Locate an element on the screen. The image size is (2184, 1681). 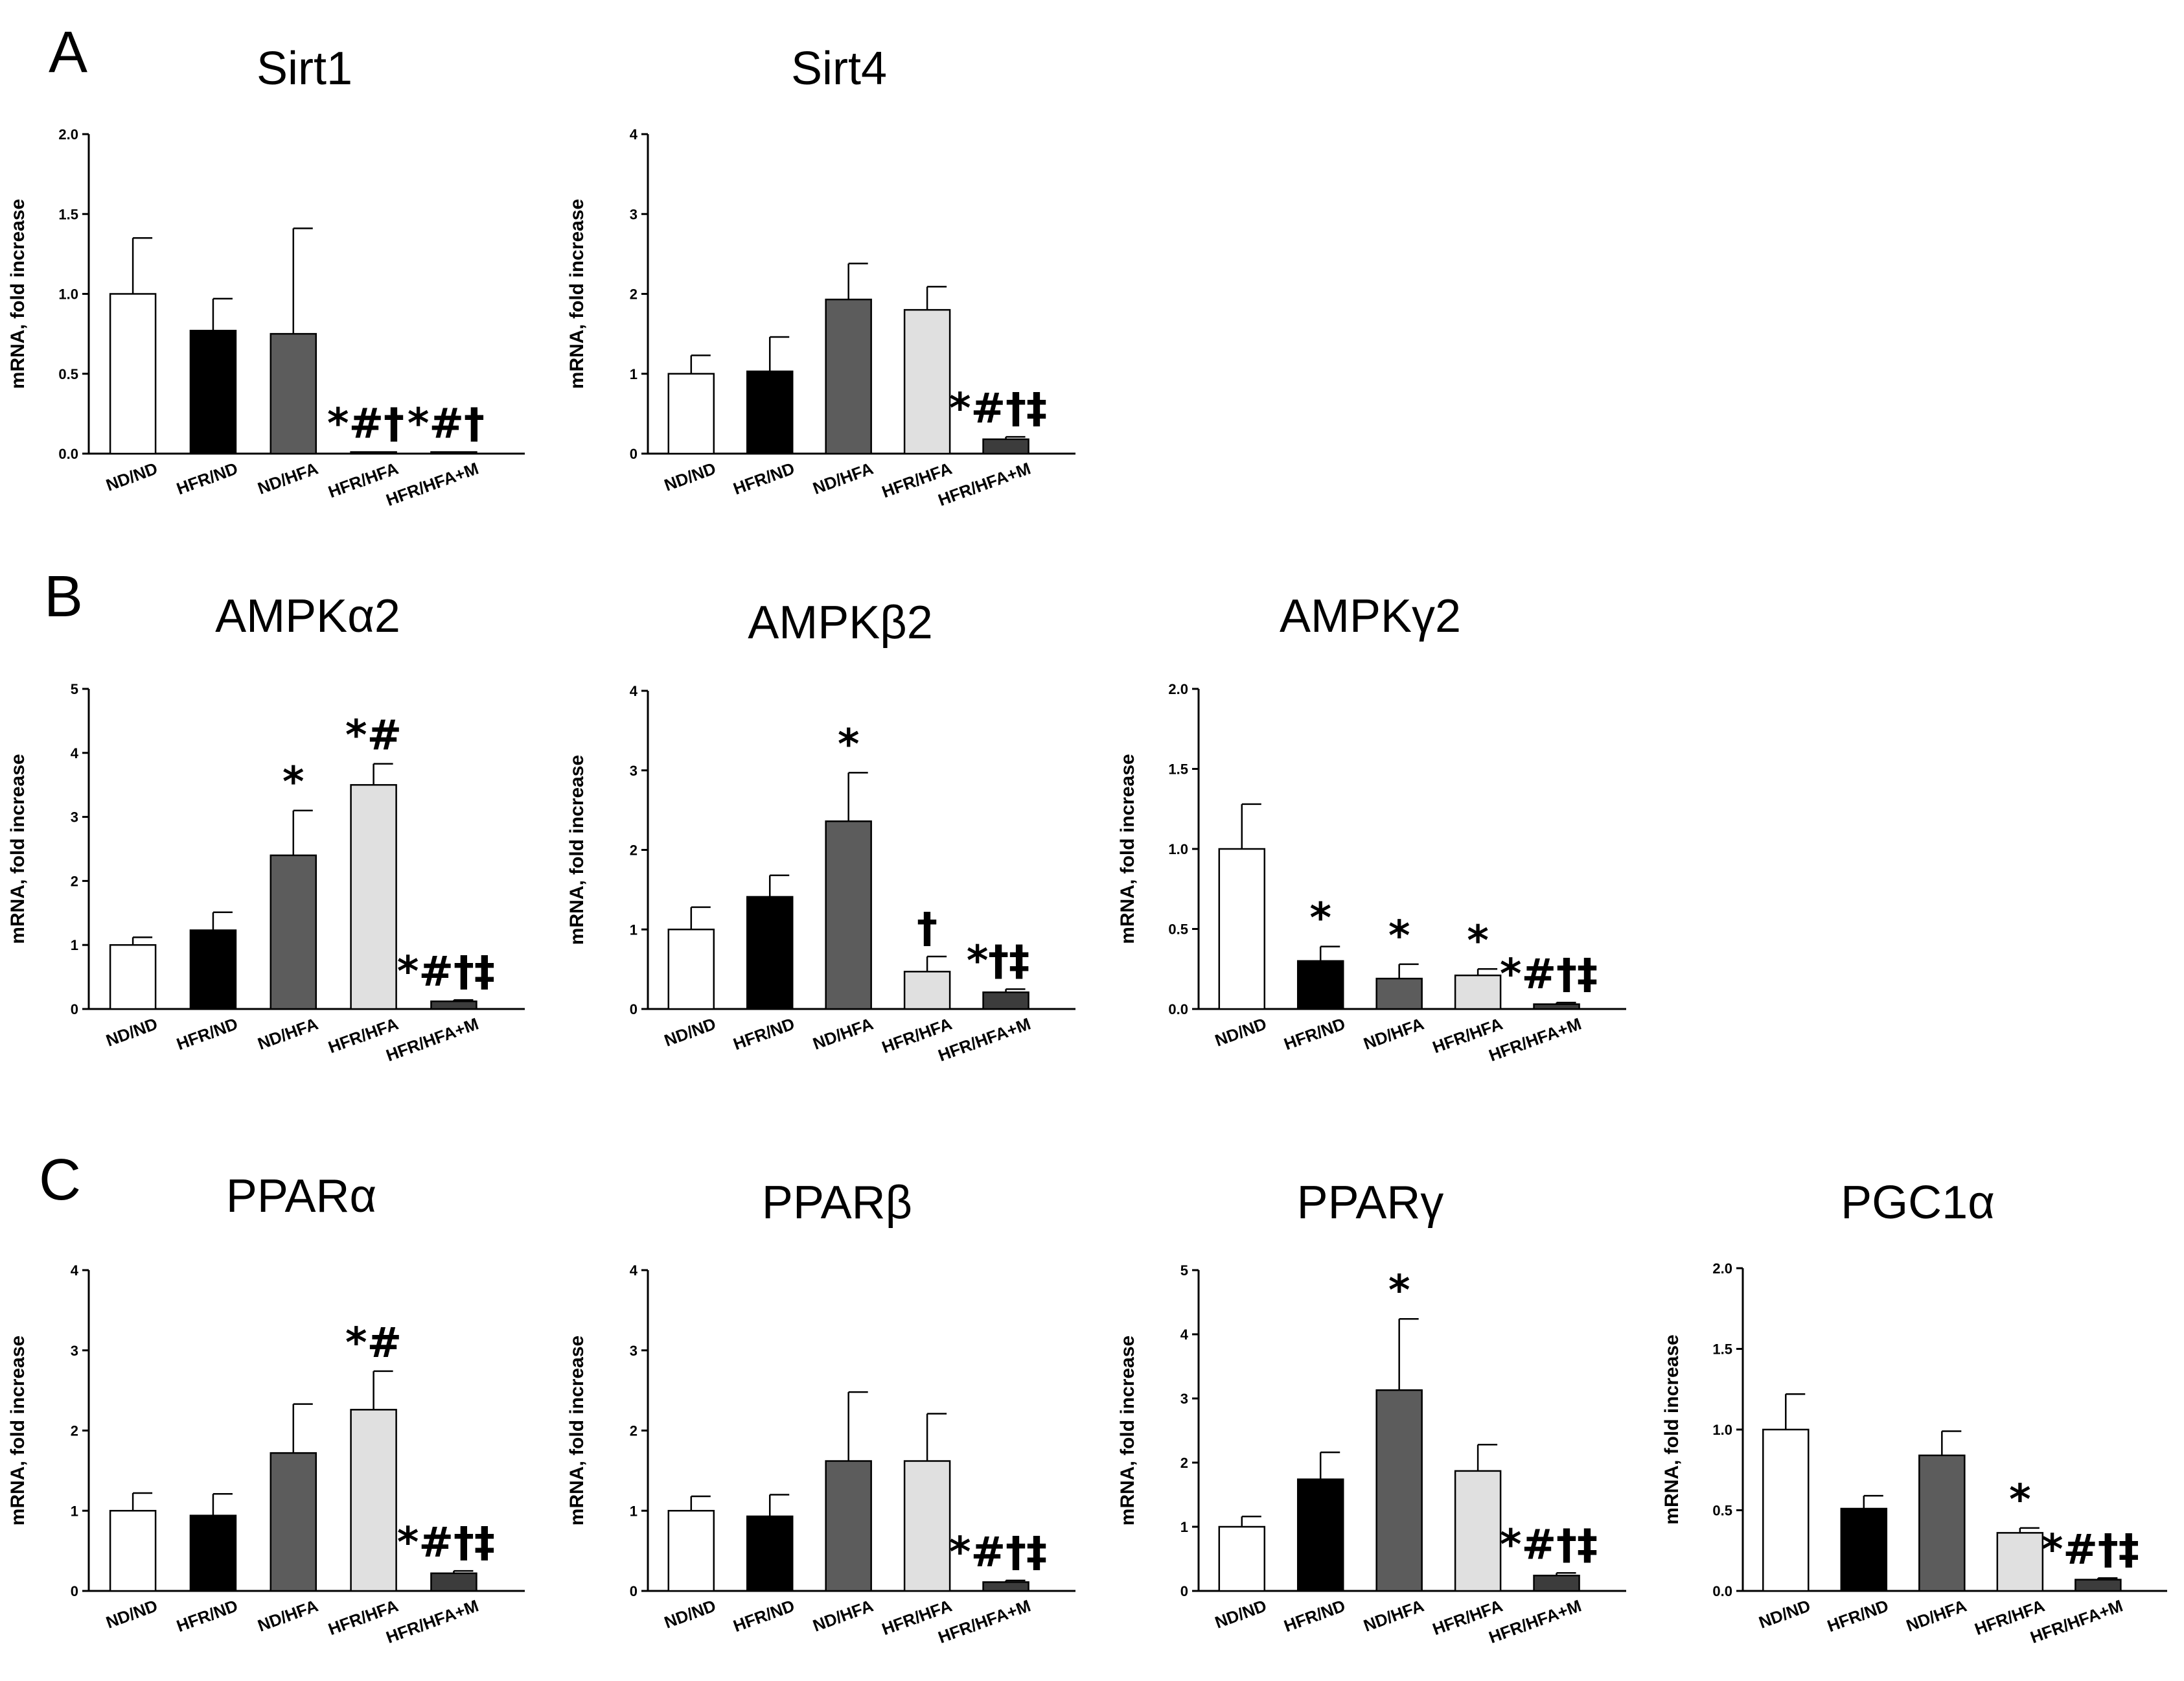
ampkg2-title: AMPKγ2 is located at coordinates (1371, 616).